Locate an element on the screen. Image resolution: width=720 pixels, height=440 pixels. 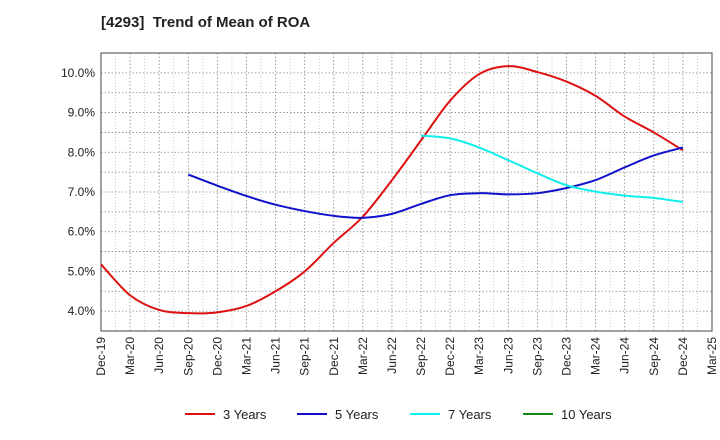
legend: 3 Years 5 Years 7 Years 10 Years is located at coordinates (398, 414).